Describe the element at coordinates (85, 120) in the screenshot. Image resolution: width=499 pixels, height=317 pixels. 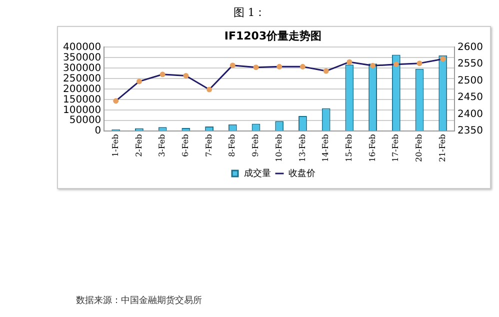
I see `y-tick-label: 50000` at that location.